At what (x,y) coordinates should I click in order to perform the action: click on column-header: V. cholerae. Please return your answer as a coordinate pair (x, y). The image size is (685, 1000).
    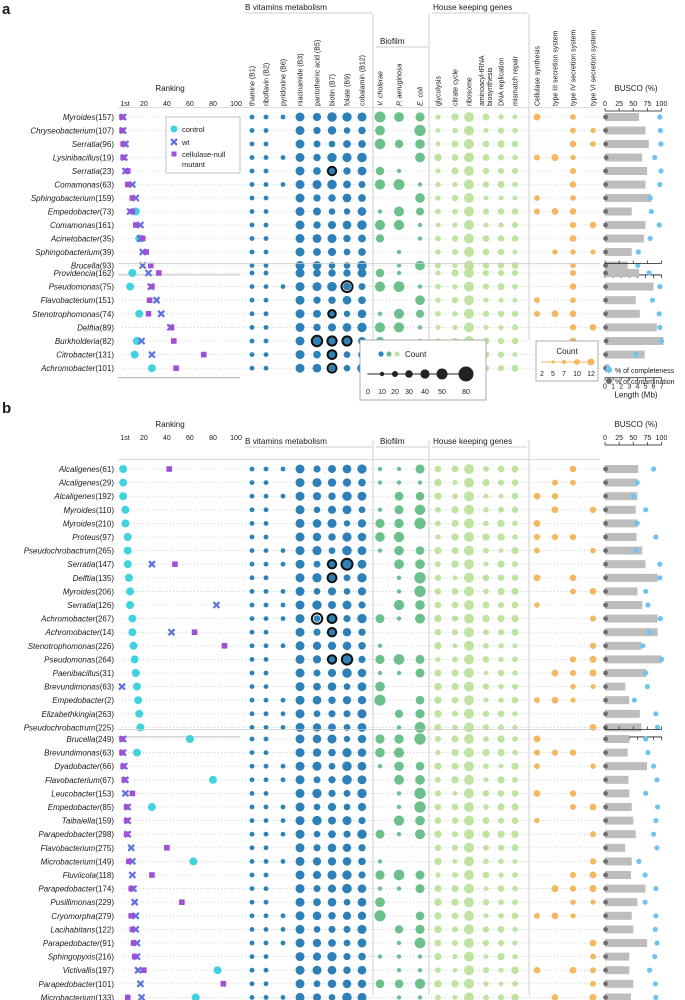
    Looking at the image, I should click on (381, 88).